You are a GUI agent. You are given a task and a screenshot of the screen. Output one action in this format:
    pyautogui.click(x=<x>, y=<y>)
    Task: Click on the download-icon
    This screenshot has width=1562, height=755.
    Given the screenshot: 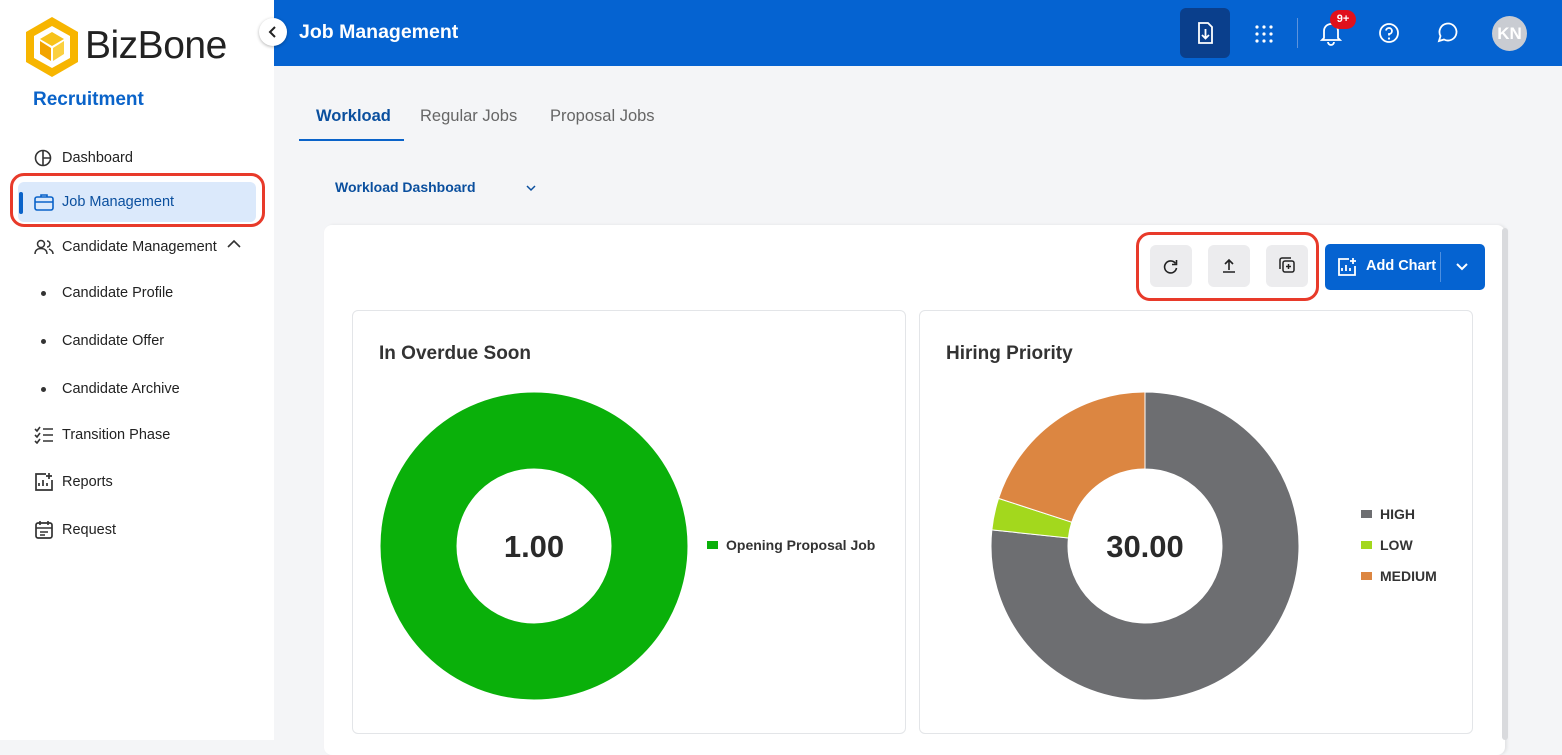 What is the action you would take?
    pyautogui.click(x=1205, y=33)
    